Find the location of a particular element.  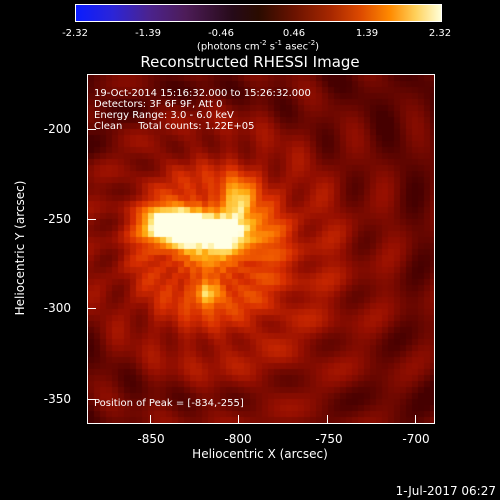

colorbar-tick-label: 1.39 is located at coordinates (367, 33).